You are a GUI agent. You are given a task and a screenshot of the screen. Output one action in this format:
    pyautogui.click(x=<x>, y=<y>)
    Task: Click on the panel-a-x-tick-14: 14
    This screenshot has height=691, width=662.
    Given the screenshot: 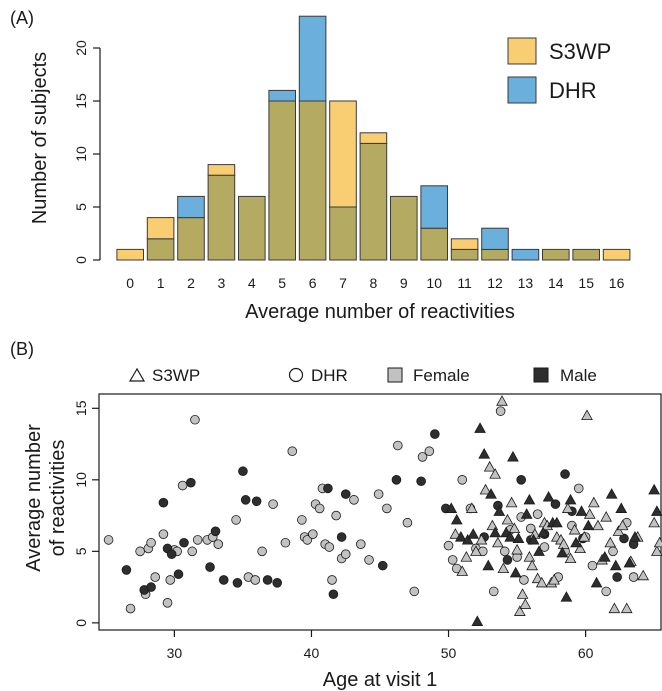 What is the action you would take?
    pyautogui.click(x=556, y=283)
    